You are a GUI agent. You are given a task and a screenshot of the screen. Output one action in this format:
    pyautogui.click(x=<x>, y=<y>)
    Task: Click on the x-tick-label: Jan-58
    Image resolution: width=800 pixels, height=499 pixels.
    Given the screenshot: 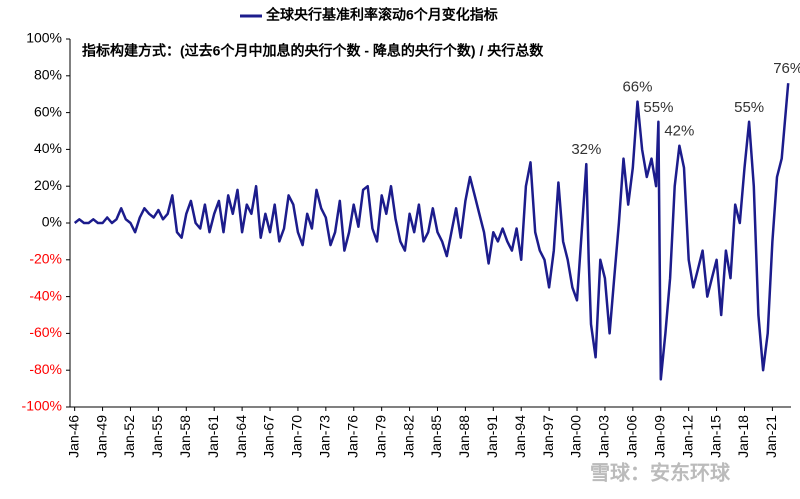 What is the action you would take?
    pyautogui.click(x=185, y=436)
    